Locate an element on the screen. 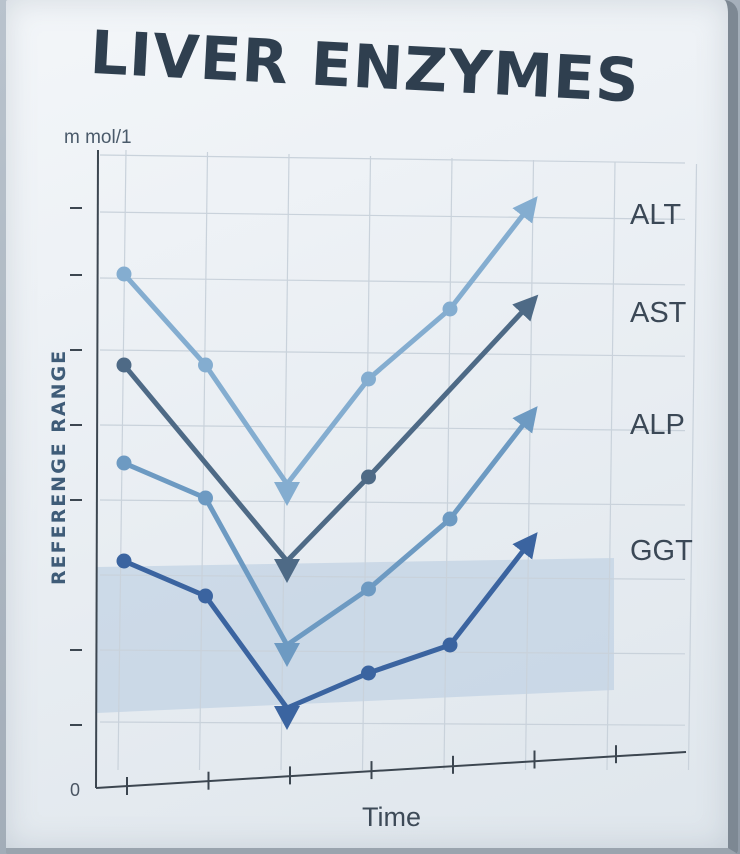 This screenshot has width=740, height=854. series-label-ast: AST is located at coordinates (658, 313).